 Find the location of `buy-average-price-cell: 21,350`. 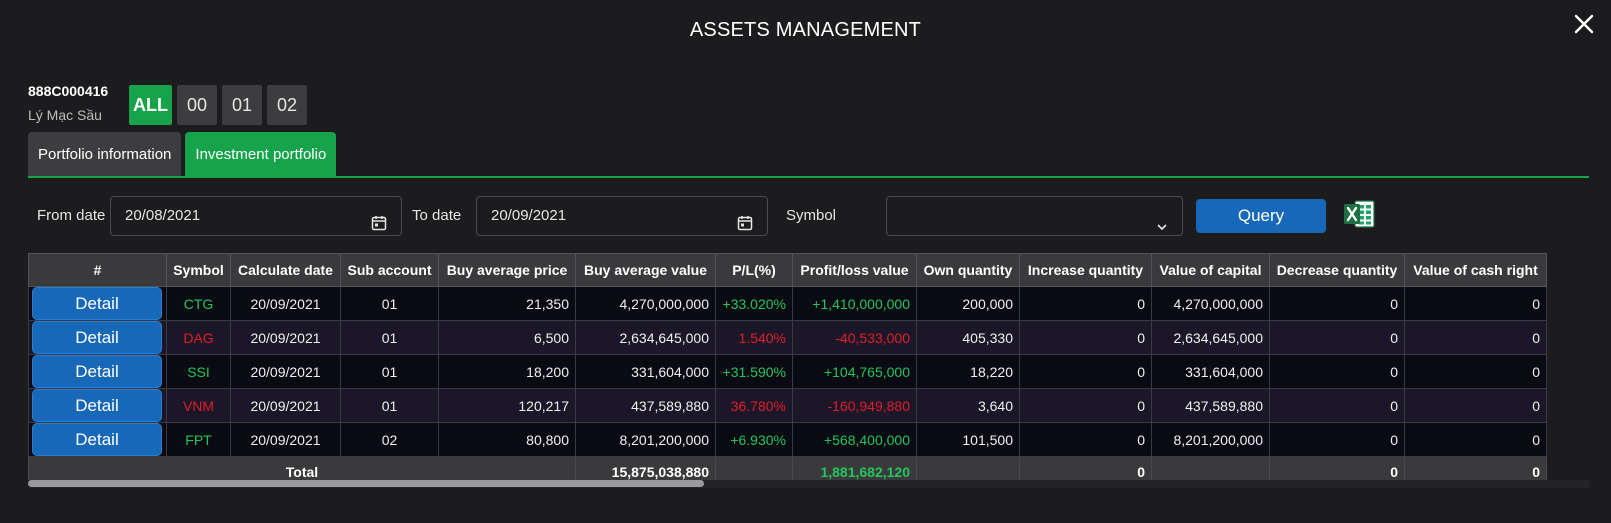

buy-average-price-cell: 21,350 is located at coordinates (507, 303).